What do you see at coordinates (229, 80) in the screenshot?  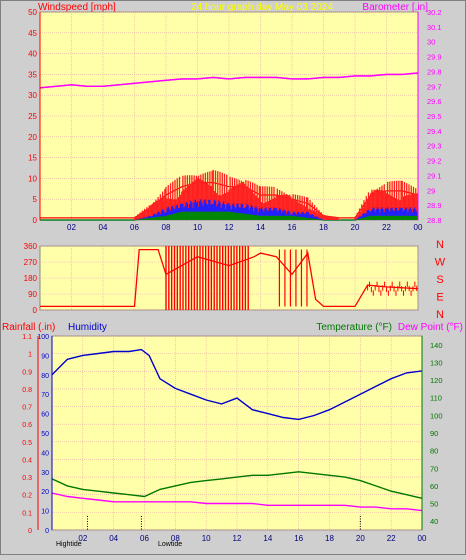 I see `series-barometer-top` at bounding box center [229, 80].